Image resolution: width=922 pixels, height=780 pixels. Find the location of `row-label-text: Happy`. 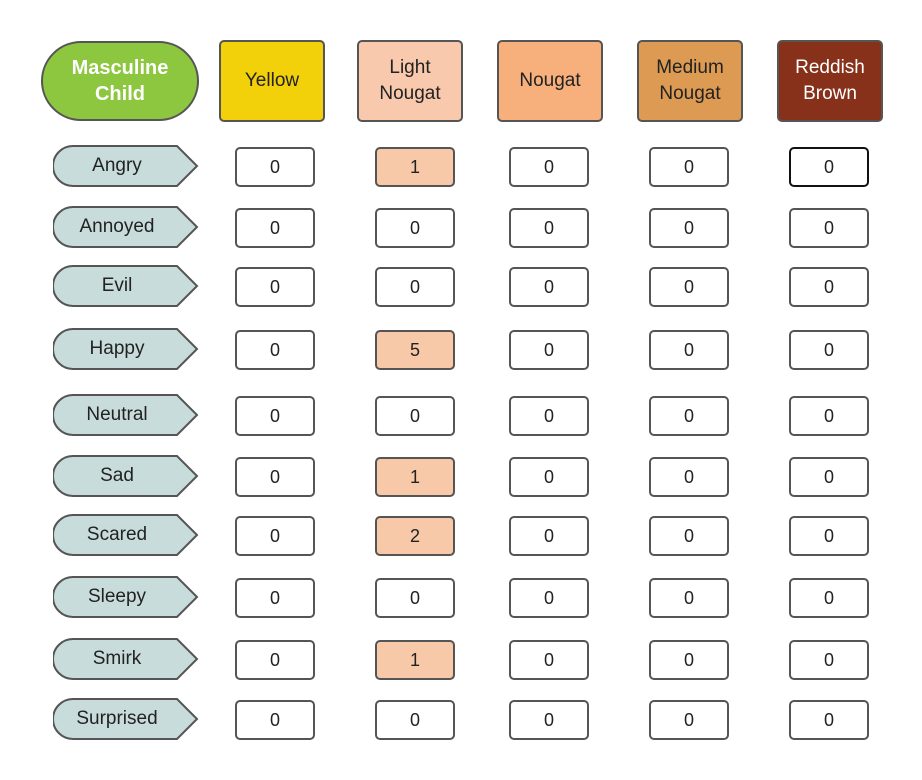

row-label-text: Happy is located at coordinates (117, 348).